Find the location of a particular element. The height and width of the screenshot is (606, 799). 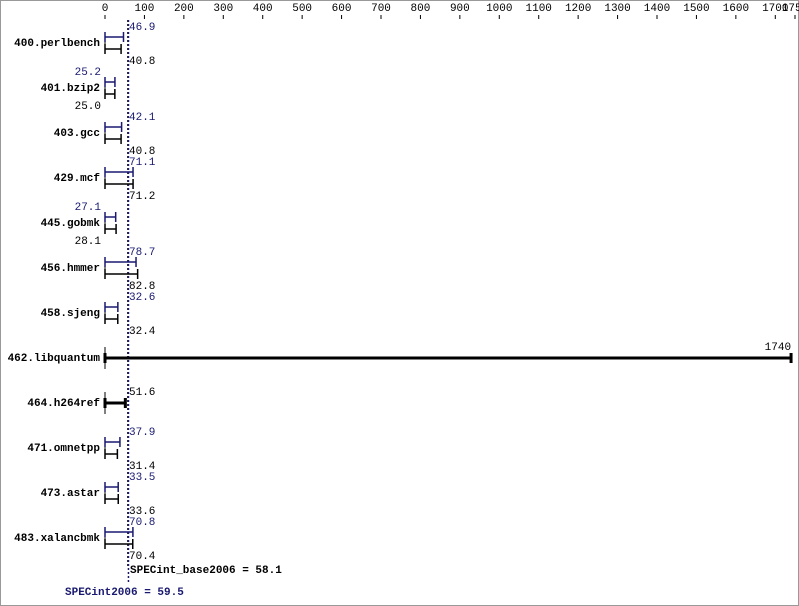

category-label: 483.xalancbmk is located at coordinates (57, 539).